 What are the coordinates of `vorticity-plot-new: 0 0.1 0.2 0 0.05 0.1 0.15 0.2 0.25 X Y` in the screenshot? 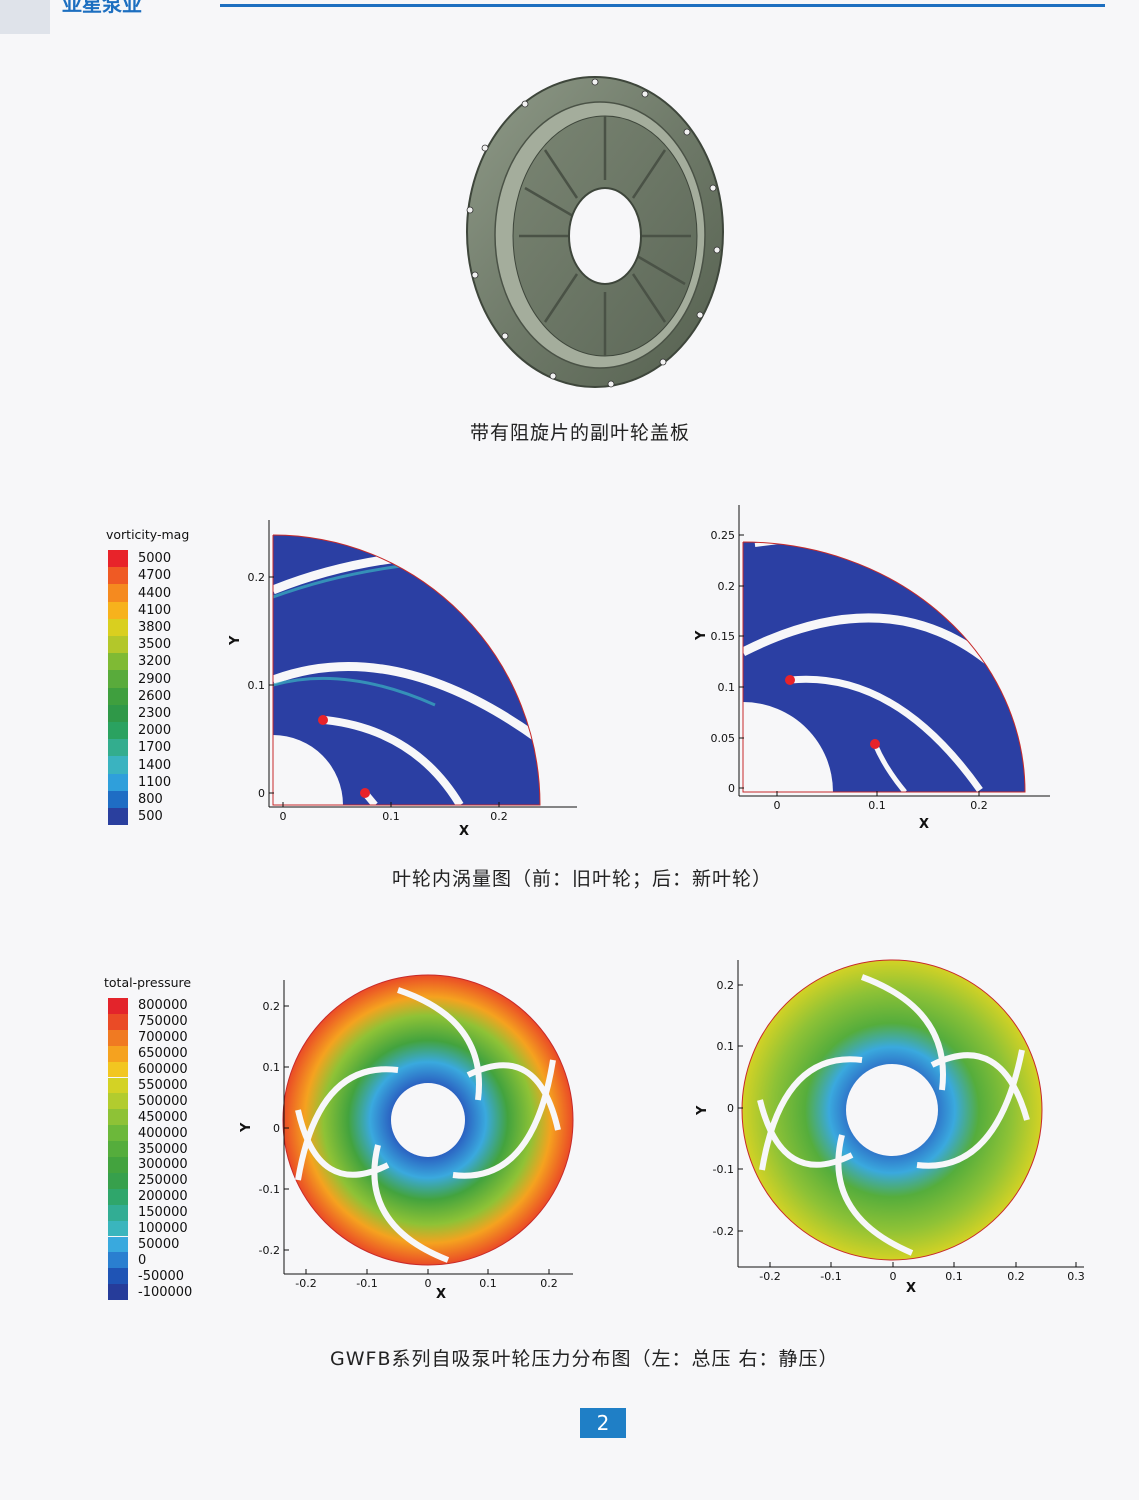 It's located at (872, 668).